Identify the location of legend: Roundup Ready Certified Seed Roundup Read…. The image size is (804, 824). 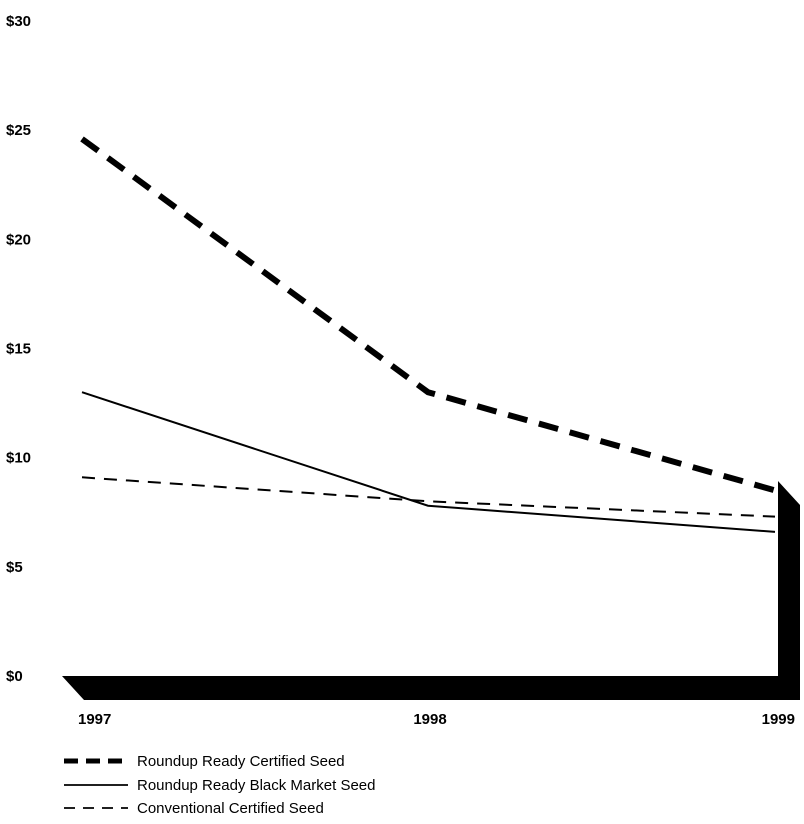
(219, 785).